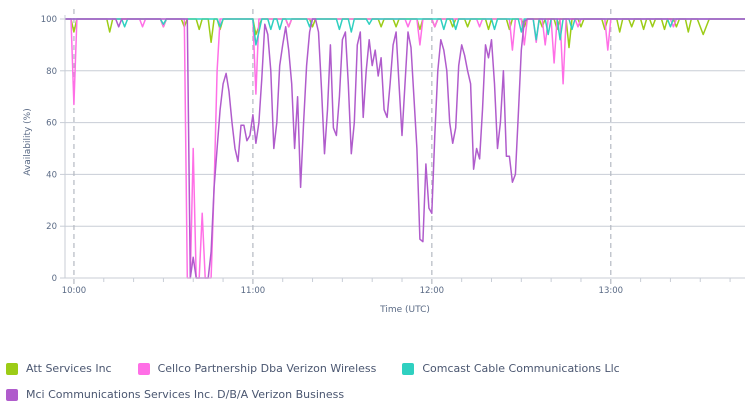 This screenshot has height=412, width=750. I want to click on legend-item-comcast: Comcast Cable Communications Llc, so click(511, 368).